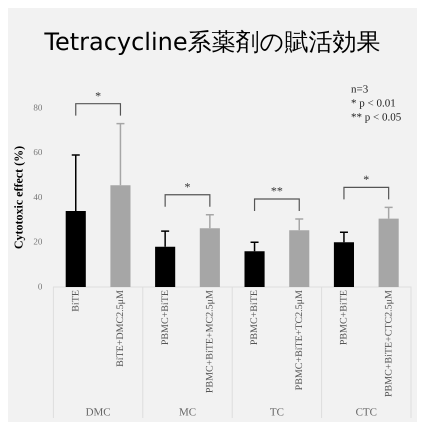 The height and width of the screenshot is (430, 425). Describe the element at coordinates (187, 412) in the screenshot. I see `text: MC` at that location.